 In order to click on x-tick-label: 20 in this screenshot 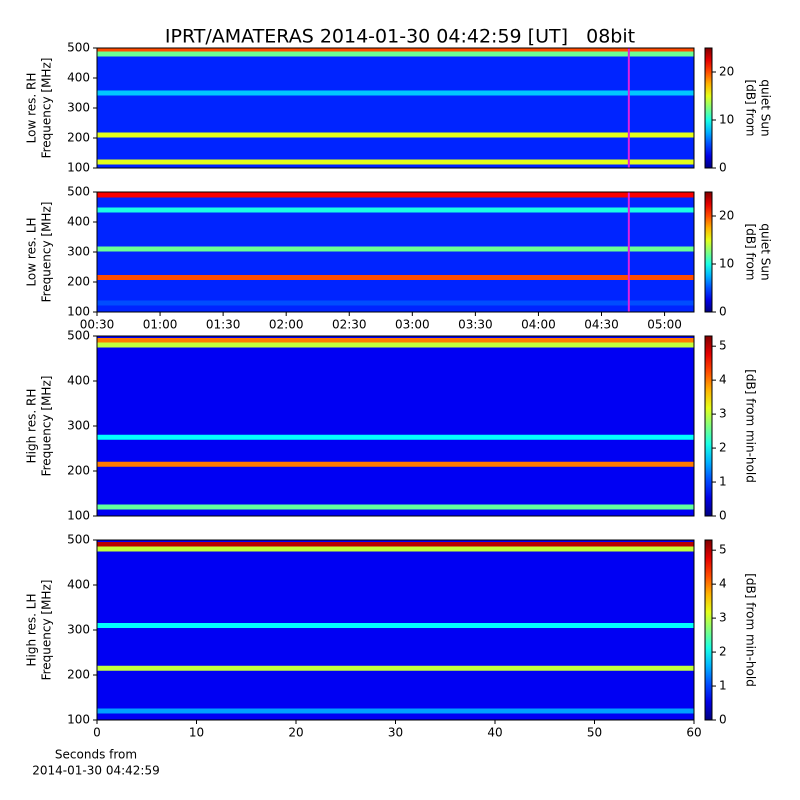, I will do `click(295, 733)`.